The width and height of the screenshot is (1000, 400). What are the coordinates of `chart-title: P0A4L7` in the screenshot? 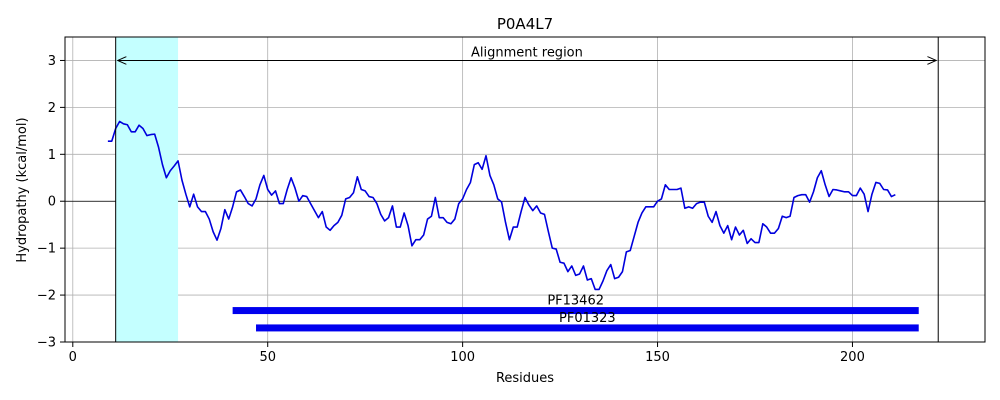 It's located at (525, 24).